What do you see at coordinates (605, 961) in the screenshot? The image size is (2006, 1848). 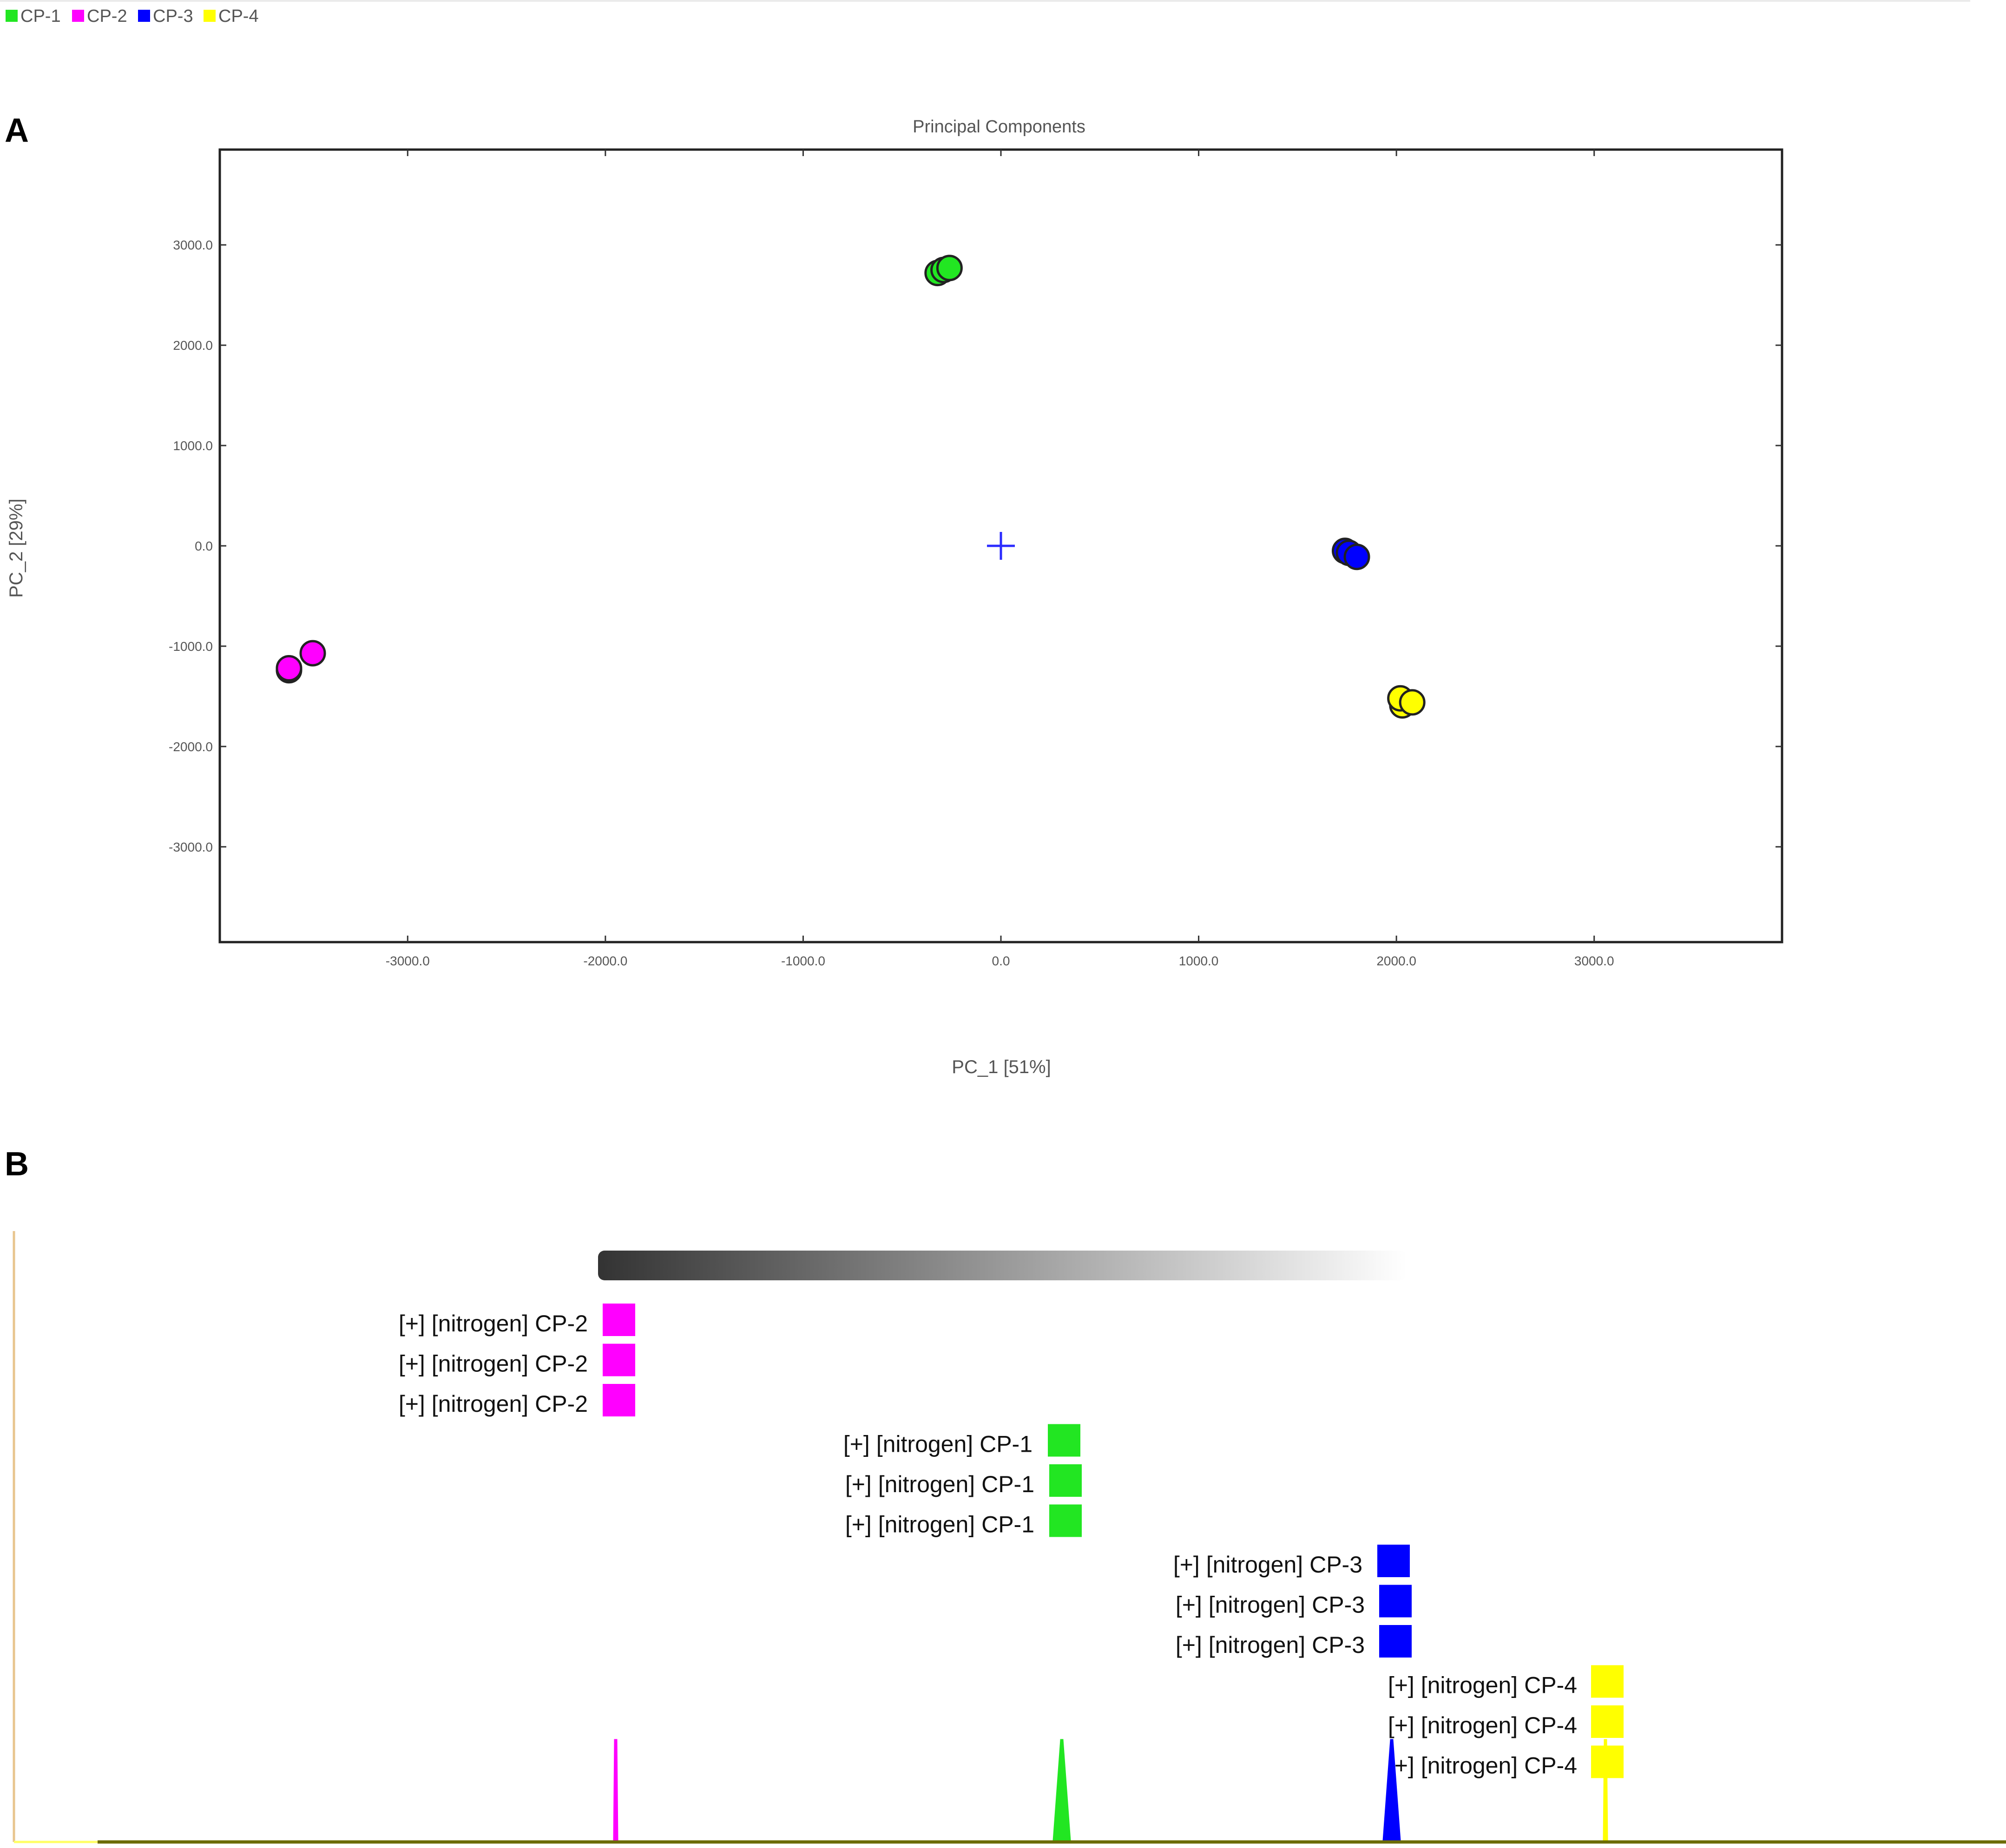 I see `x-tick-label: -2000.0` at bounding box center [605, 961].